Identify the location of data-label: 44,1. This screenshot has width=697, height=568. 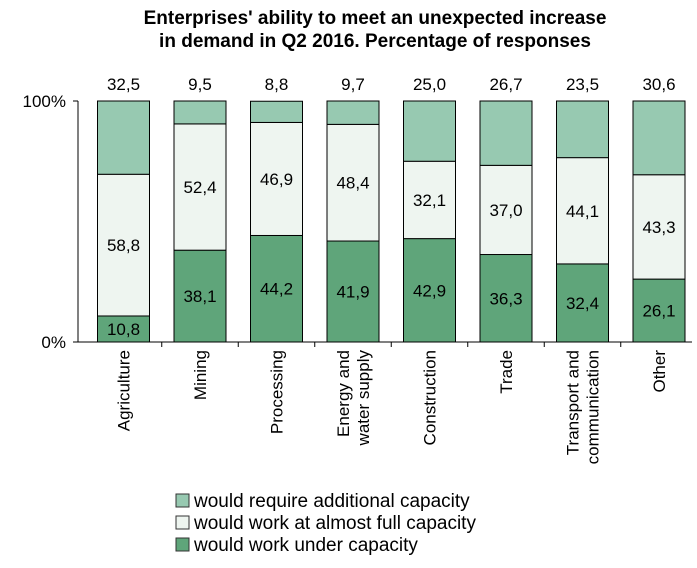
(582, 211).